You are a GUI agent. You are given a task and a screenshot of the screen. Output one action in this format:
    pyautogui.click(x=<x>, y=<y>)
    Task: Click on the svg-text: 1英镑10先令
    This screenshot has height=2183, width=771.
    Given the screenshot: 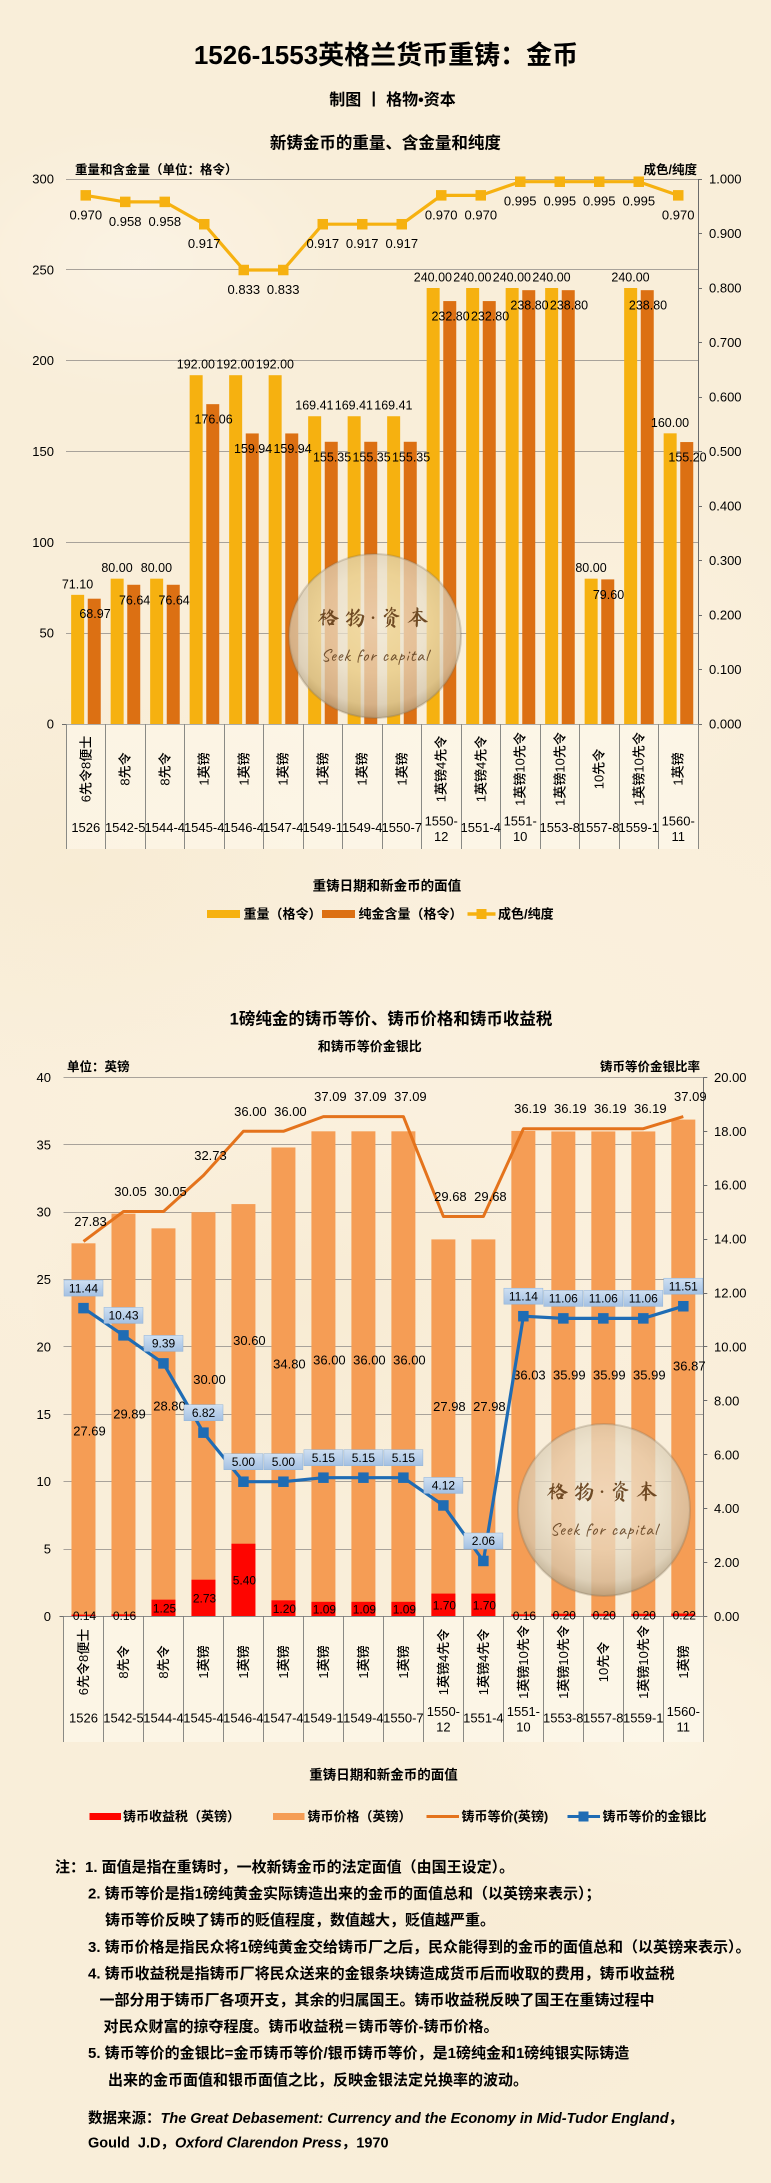 What is the action you would take?
    pyautogui.click(x=643, y=1662)
    